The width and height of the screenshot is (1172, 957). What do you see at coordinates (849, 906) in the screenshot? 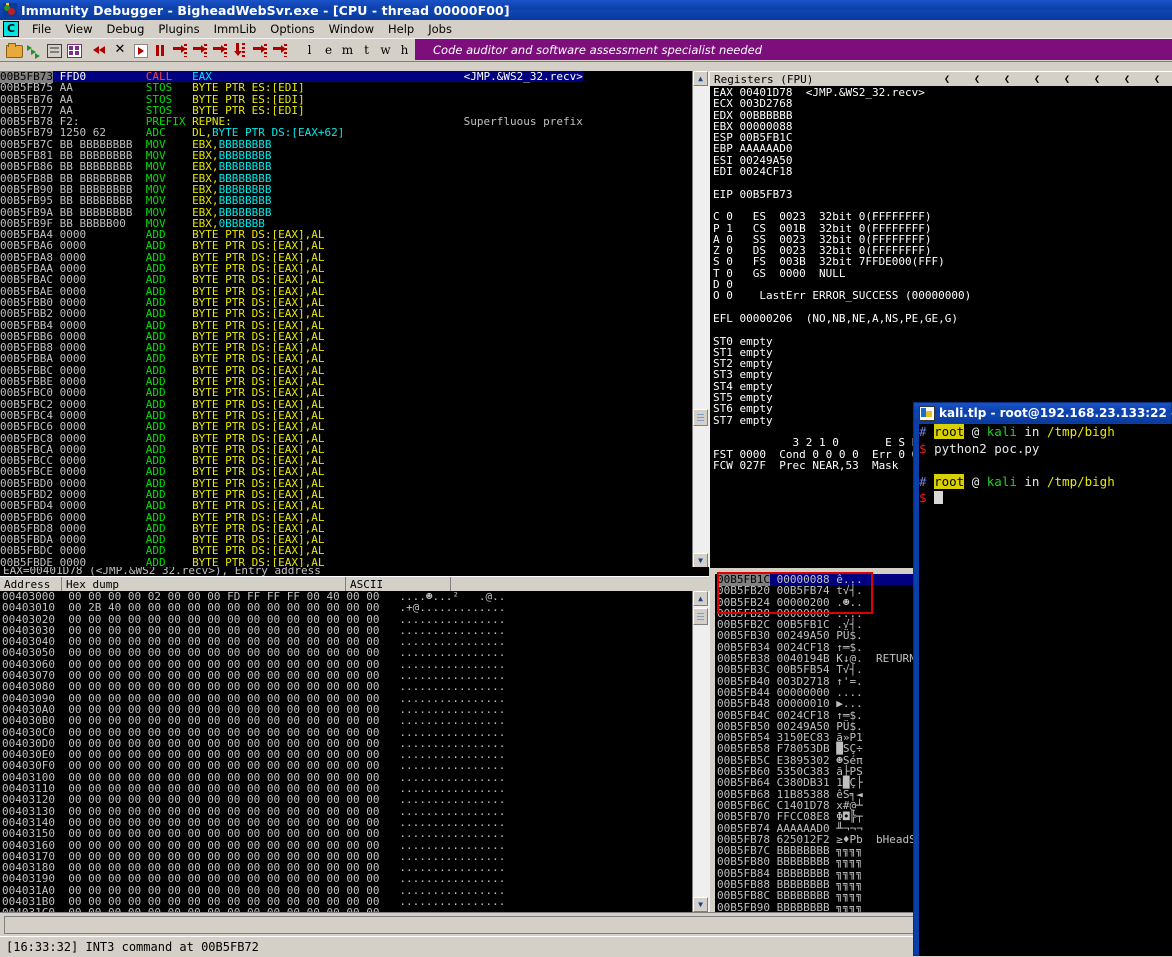
I see `stack-ascii: ╗╗╗╗` at bounding box center [849, 906].